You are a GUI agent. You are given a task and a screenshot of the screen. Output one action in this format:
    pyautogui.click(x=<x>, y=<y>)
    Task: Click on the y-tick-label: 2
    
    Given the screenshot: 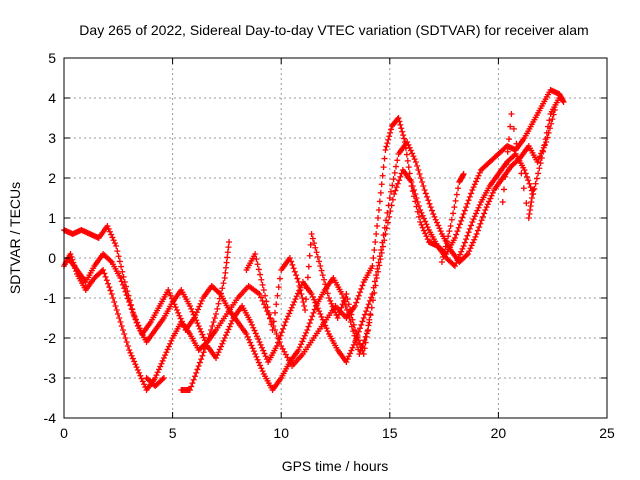 What is the action you would take?
    pyautogui.click(x=52, y=178)
    